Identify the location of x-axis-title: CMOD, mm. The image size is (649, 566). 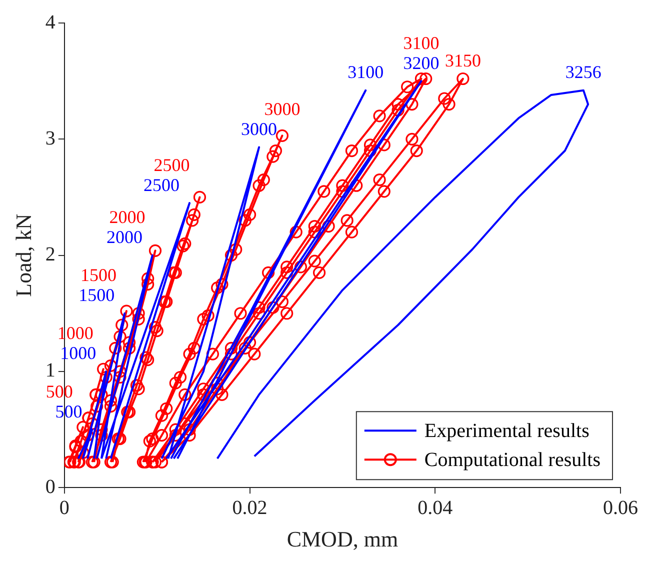
(342, 539).